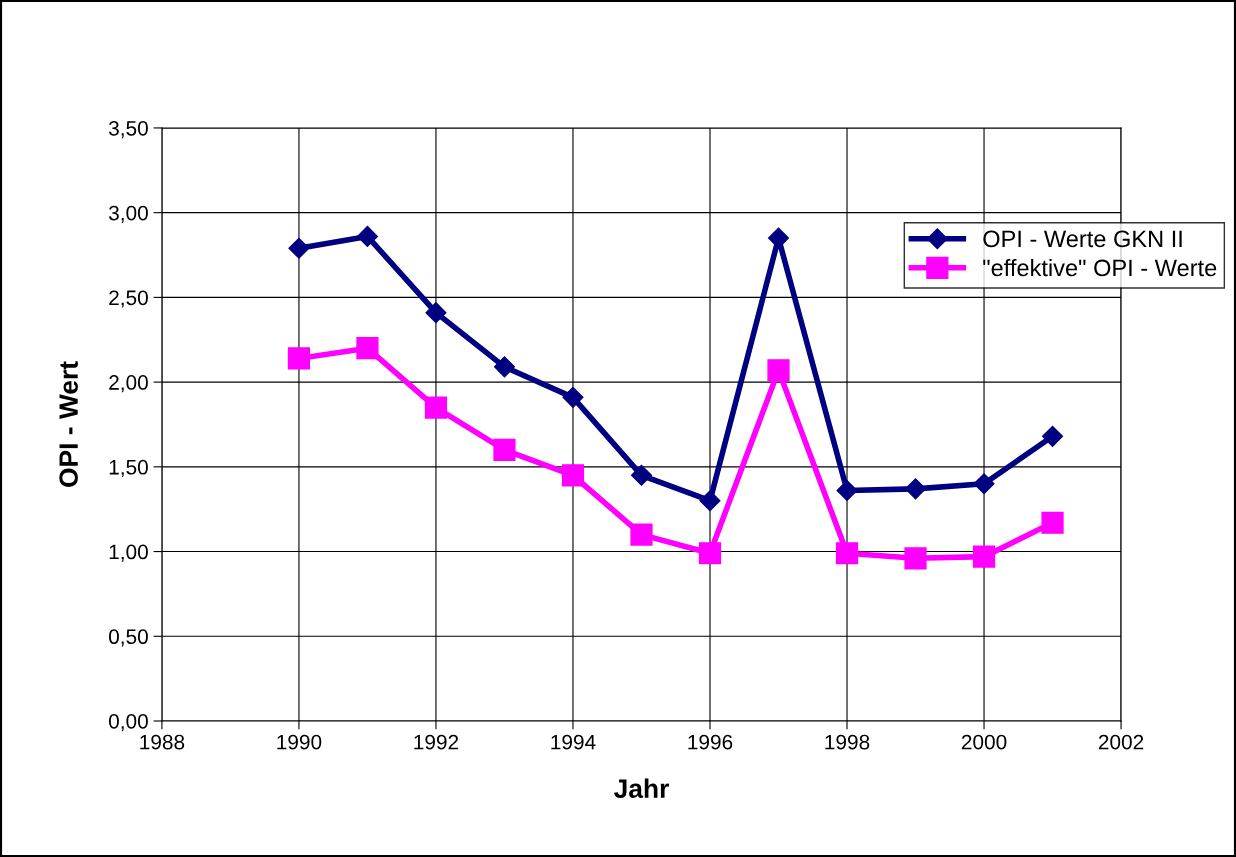 The image size is (1236, 857). What do you see at coordinates (128, 468) in the screenshot?
I see `y-tick-label: 1,50` at bounding box center [128, 468].